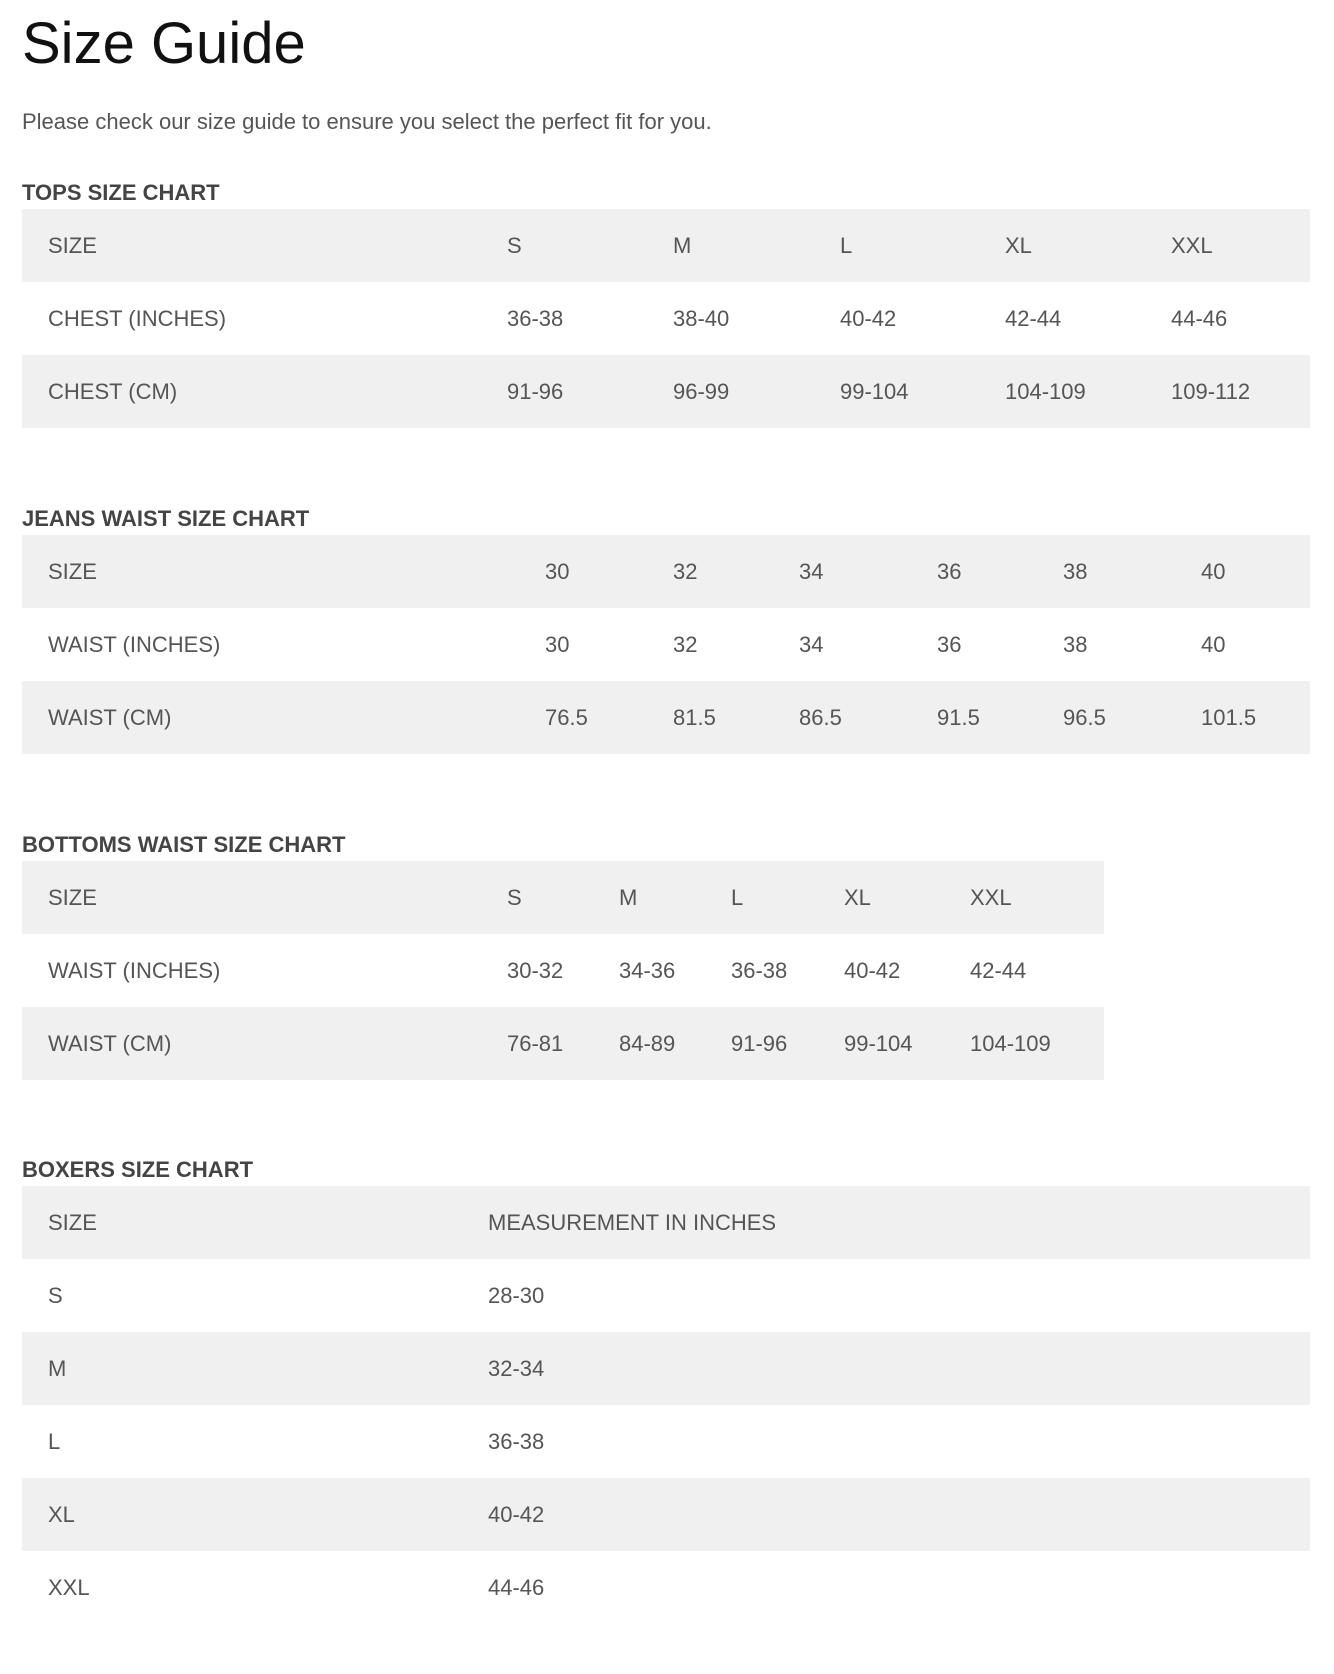 This screenshot has height=1674, width=1334. I want to click on tops-heading: TOPS SIZE CHART, so click(121, 192).